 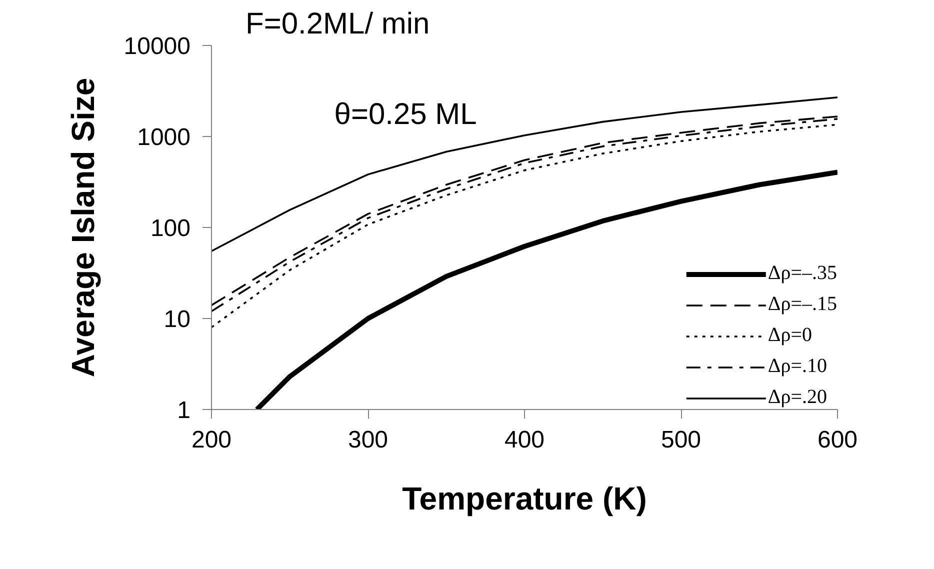 What do you see at coordinates (837, 440) in the screenshot?
I see `x-tick-label: 600` at bounding box center [837, 440].